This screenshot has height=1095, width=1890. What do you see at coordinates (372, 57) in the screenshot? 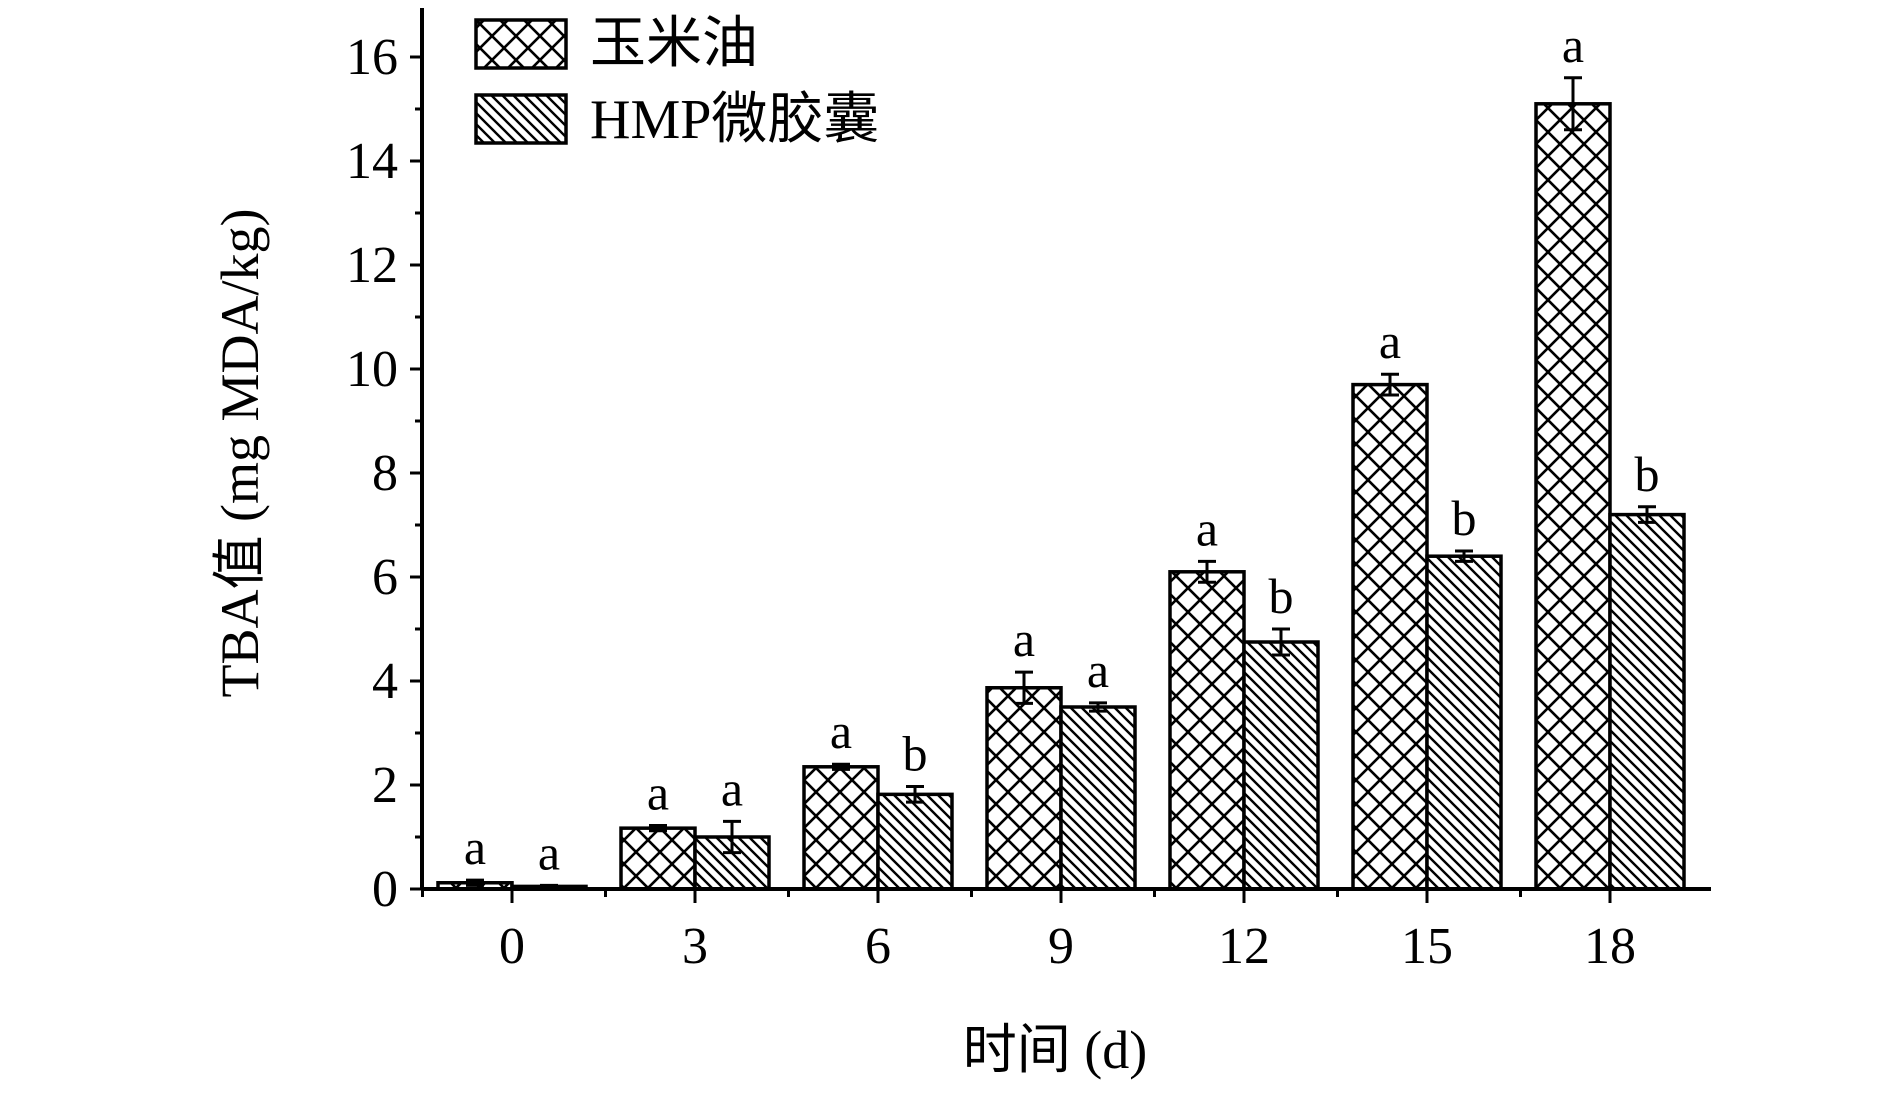
I see `y-tick-label: 16` at bounding box center [372, 57].